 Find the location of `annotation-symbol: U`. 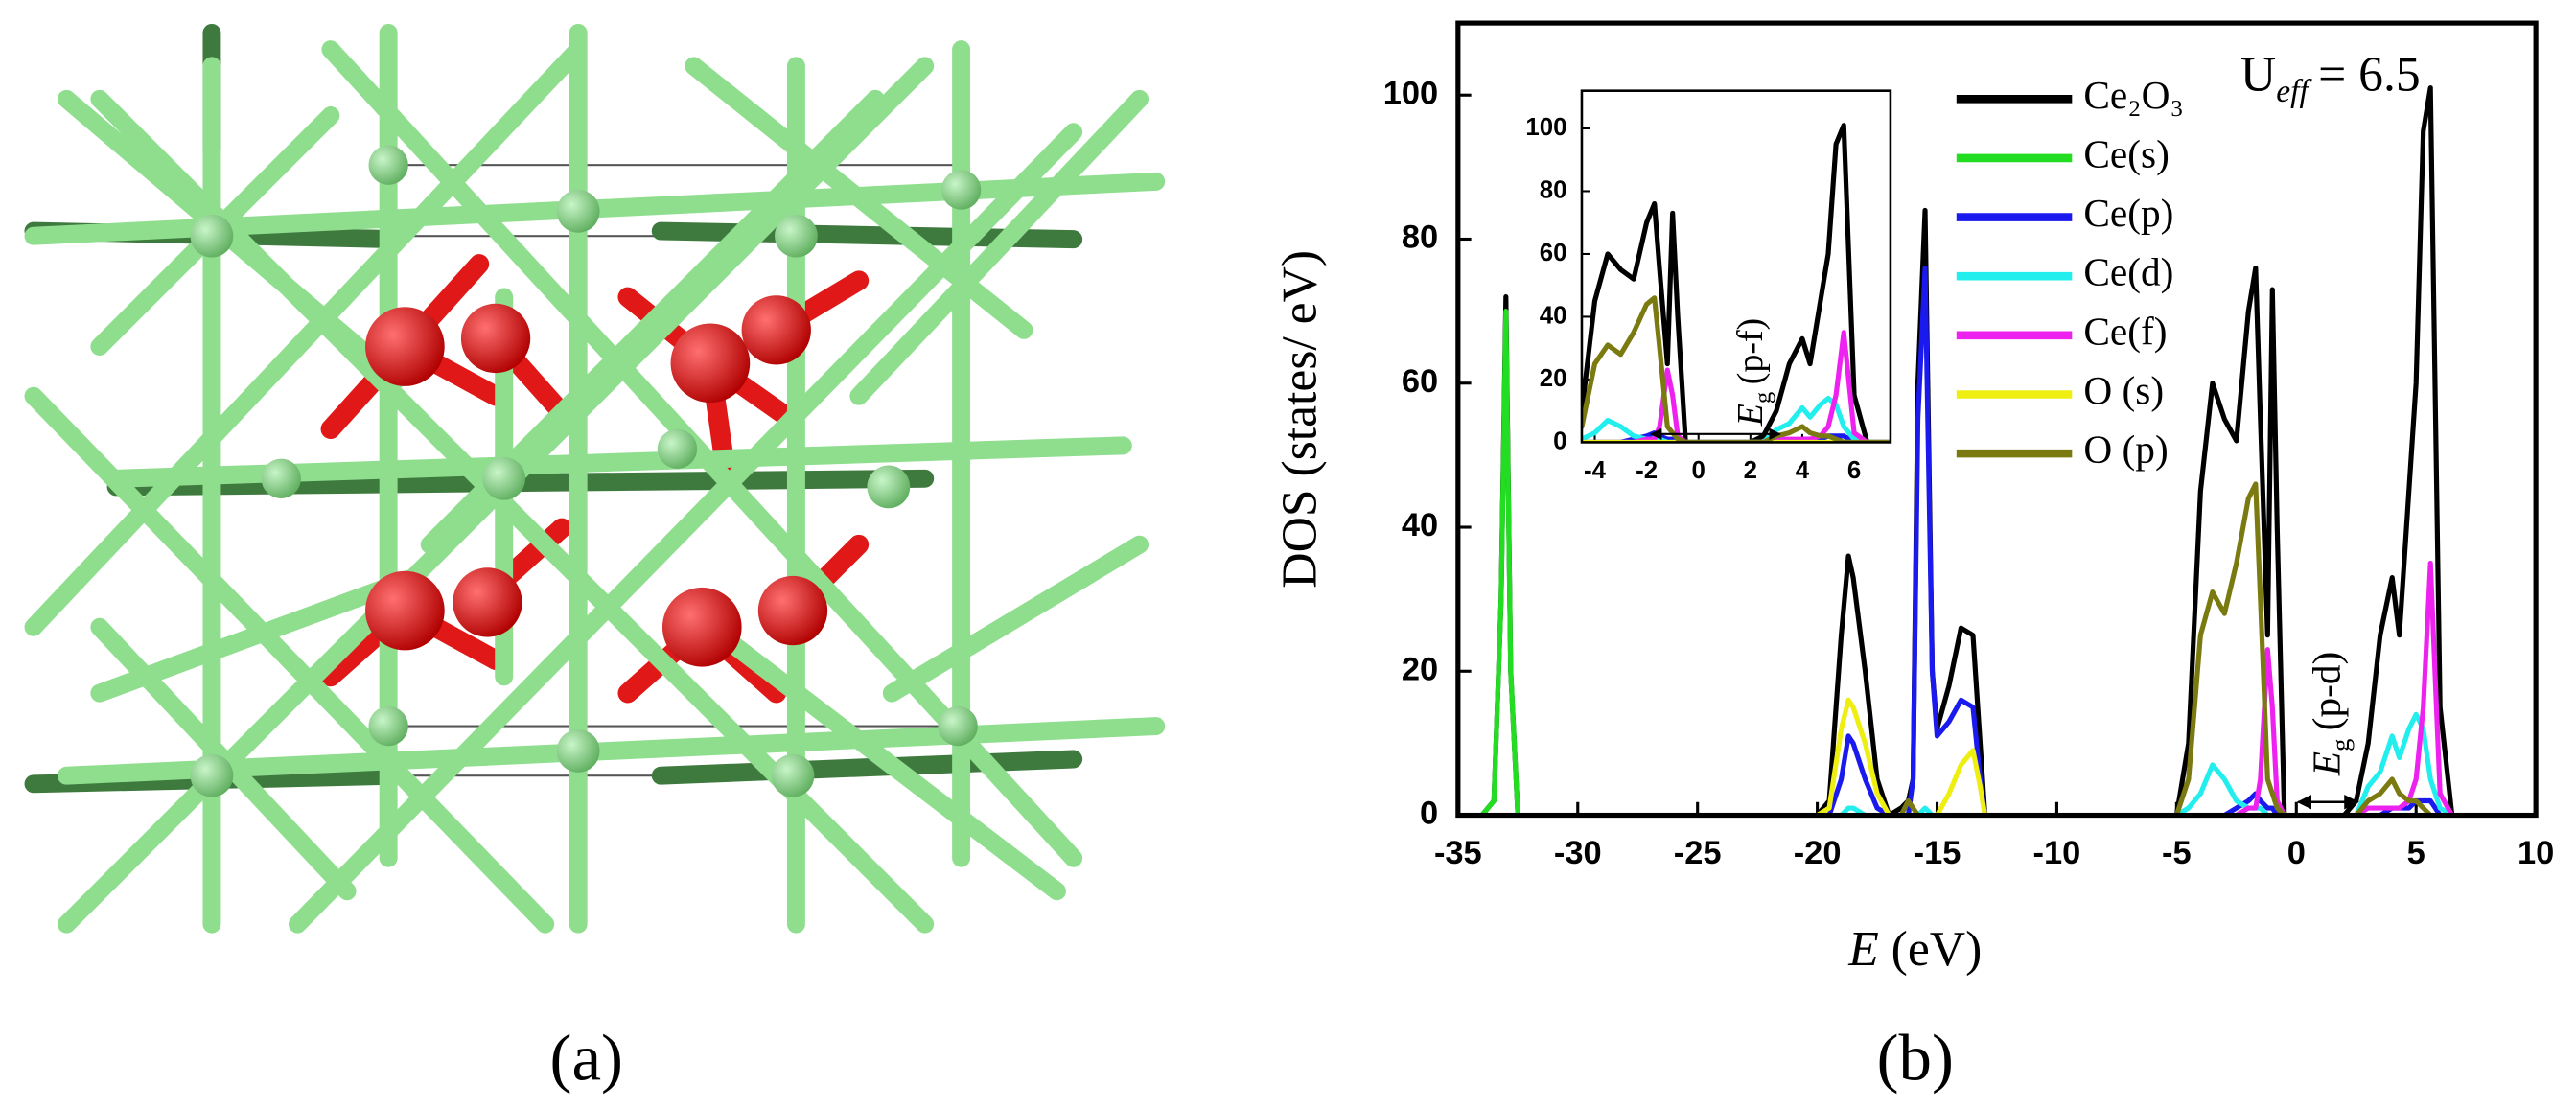

annotation-symbol: U is located at coordinates (2258, 76).